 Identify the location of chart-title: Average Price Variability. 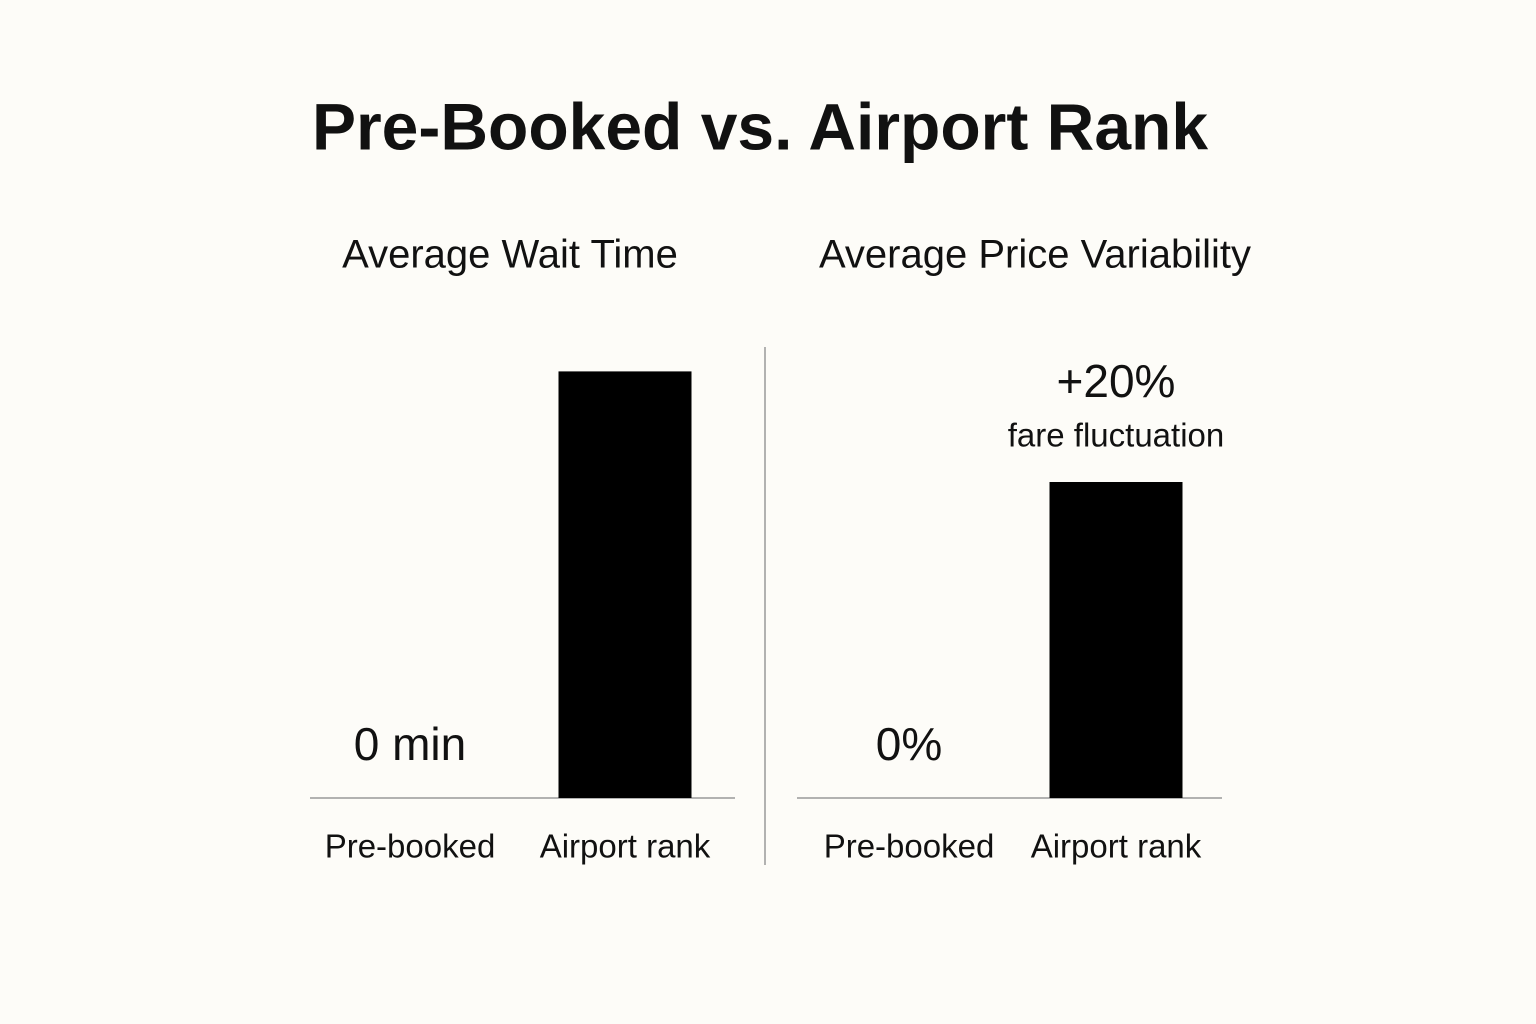
(1035, 255).